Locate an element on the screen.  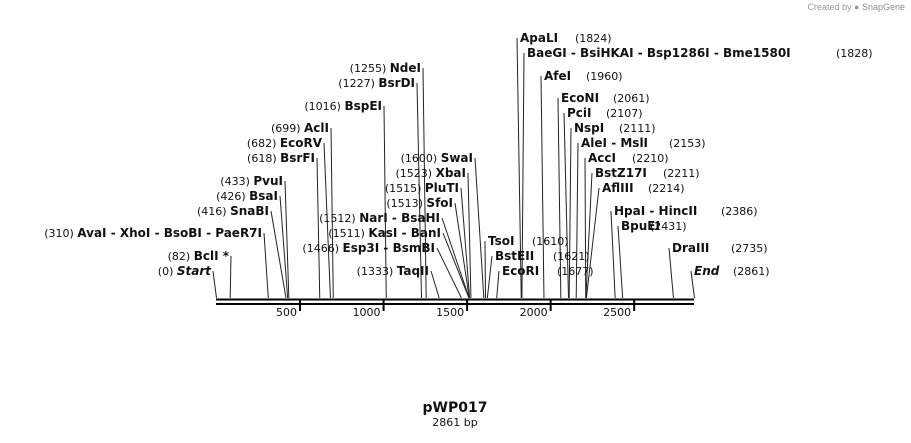
site-position: (1960) is located at coordinates (604, 76).